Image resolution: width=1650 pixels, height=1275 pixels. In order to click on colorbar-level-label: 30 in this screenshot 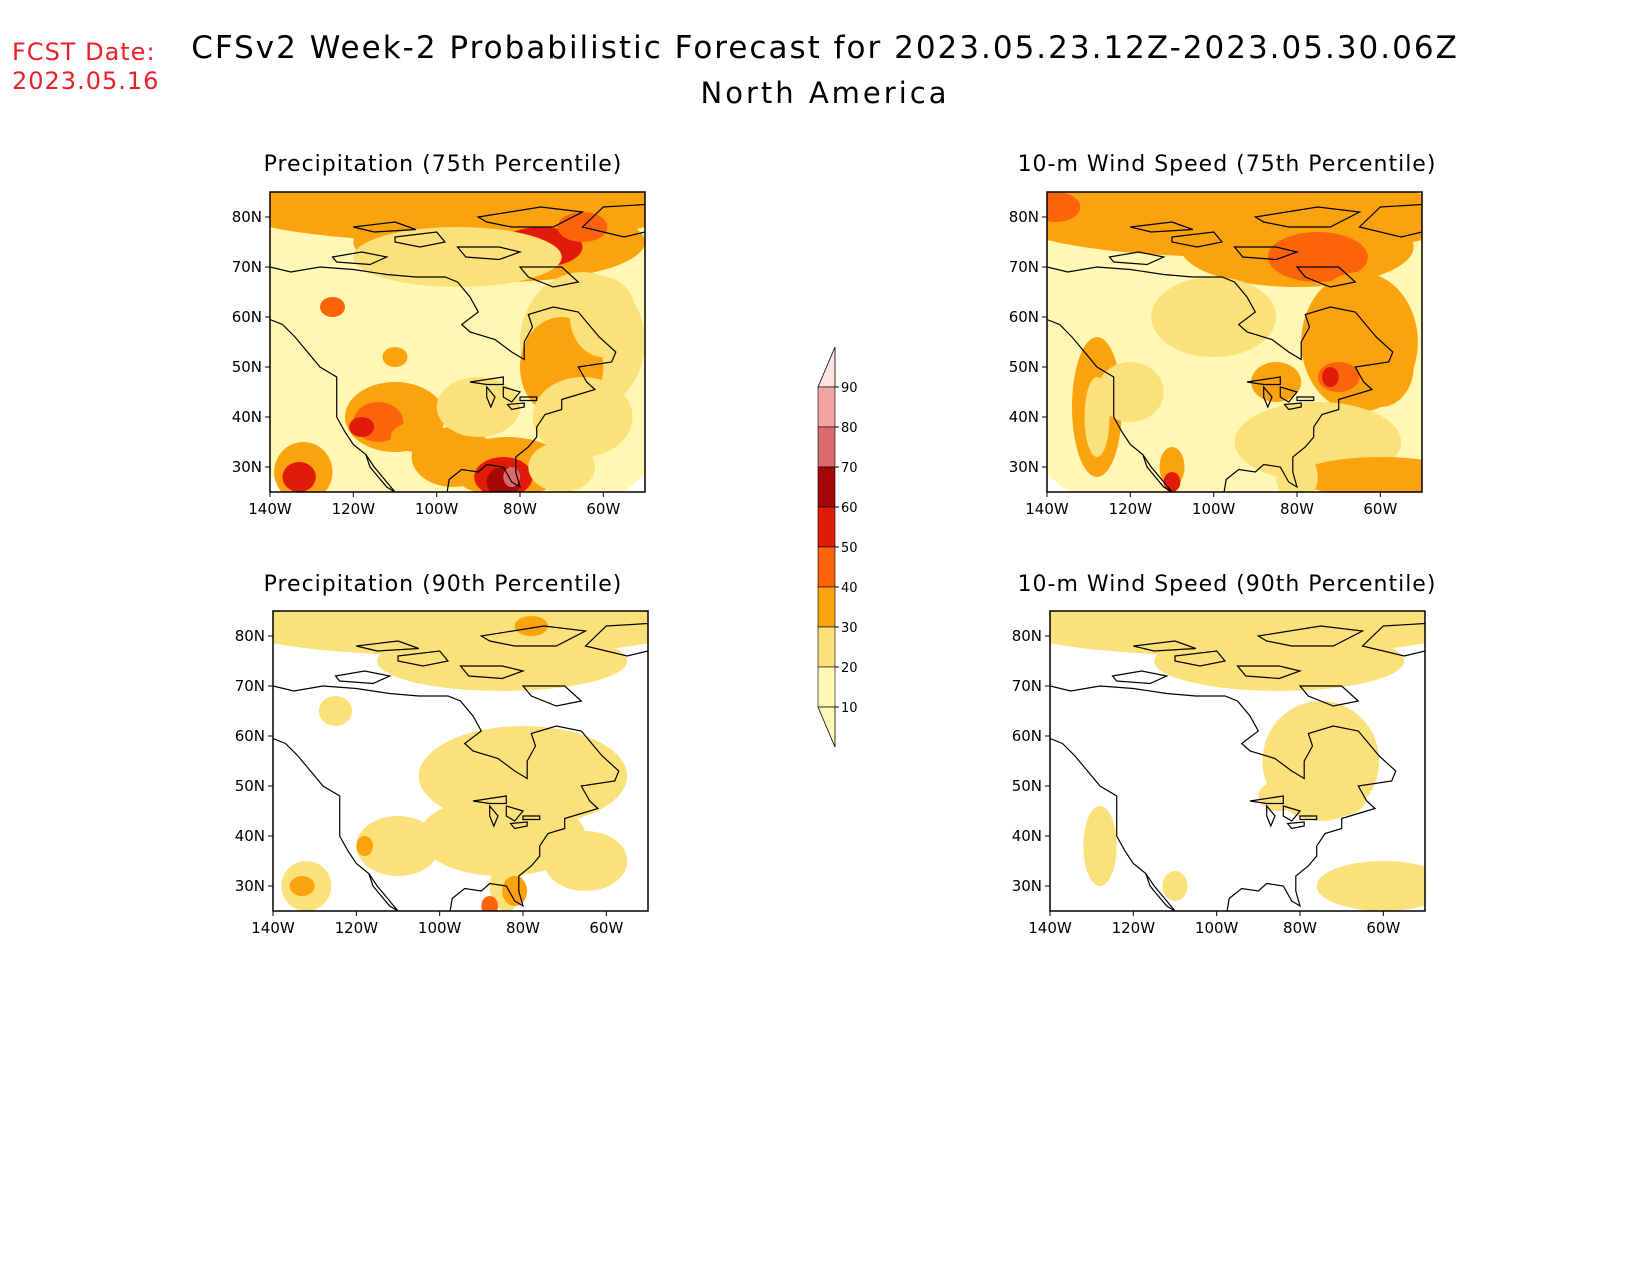, I will do `click(849, 628)`.